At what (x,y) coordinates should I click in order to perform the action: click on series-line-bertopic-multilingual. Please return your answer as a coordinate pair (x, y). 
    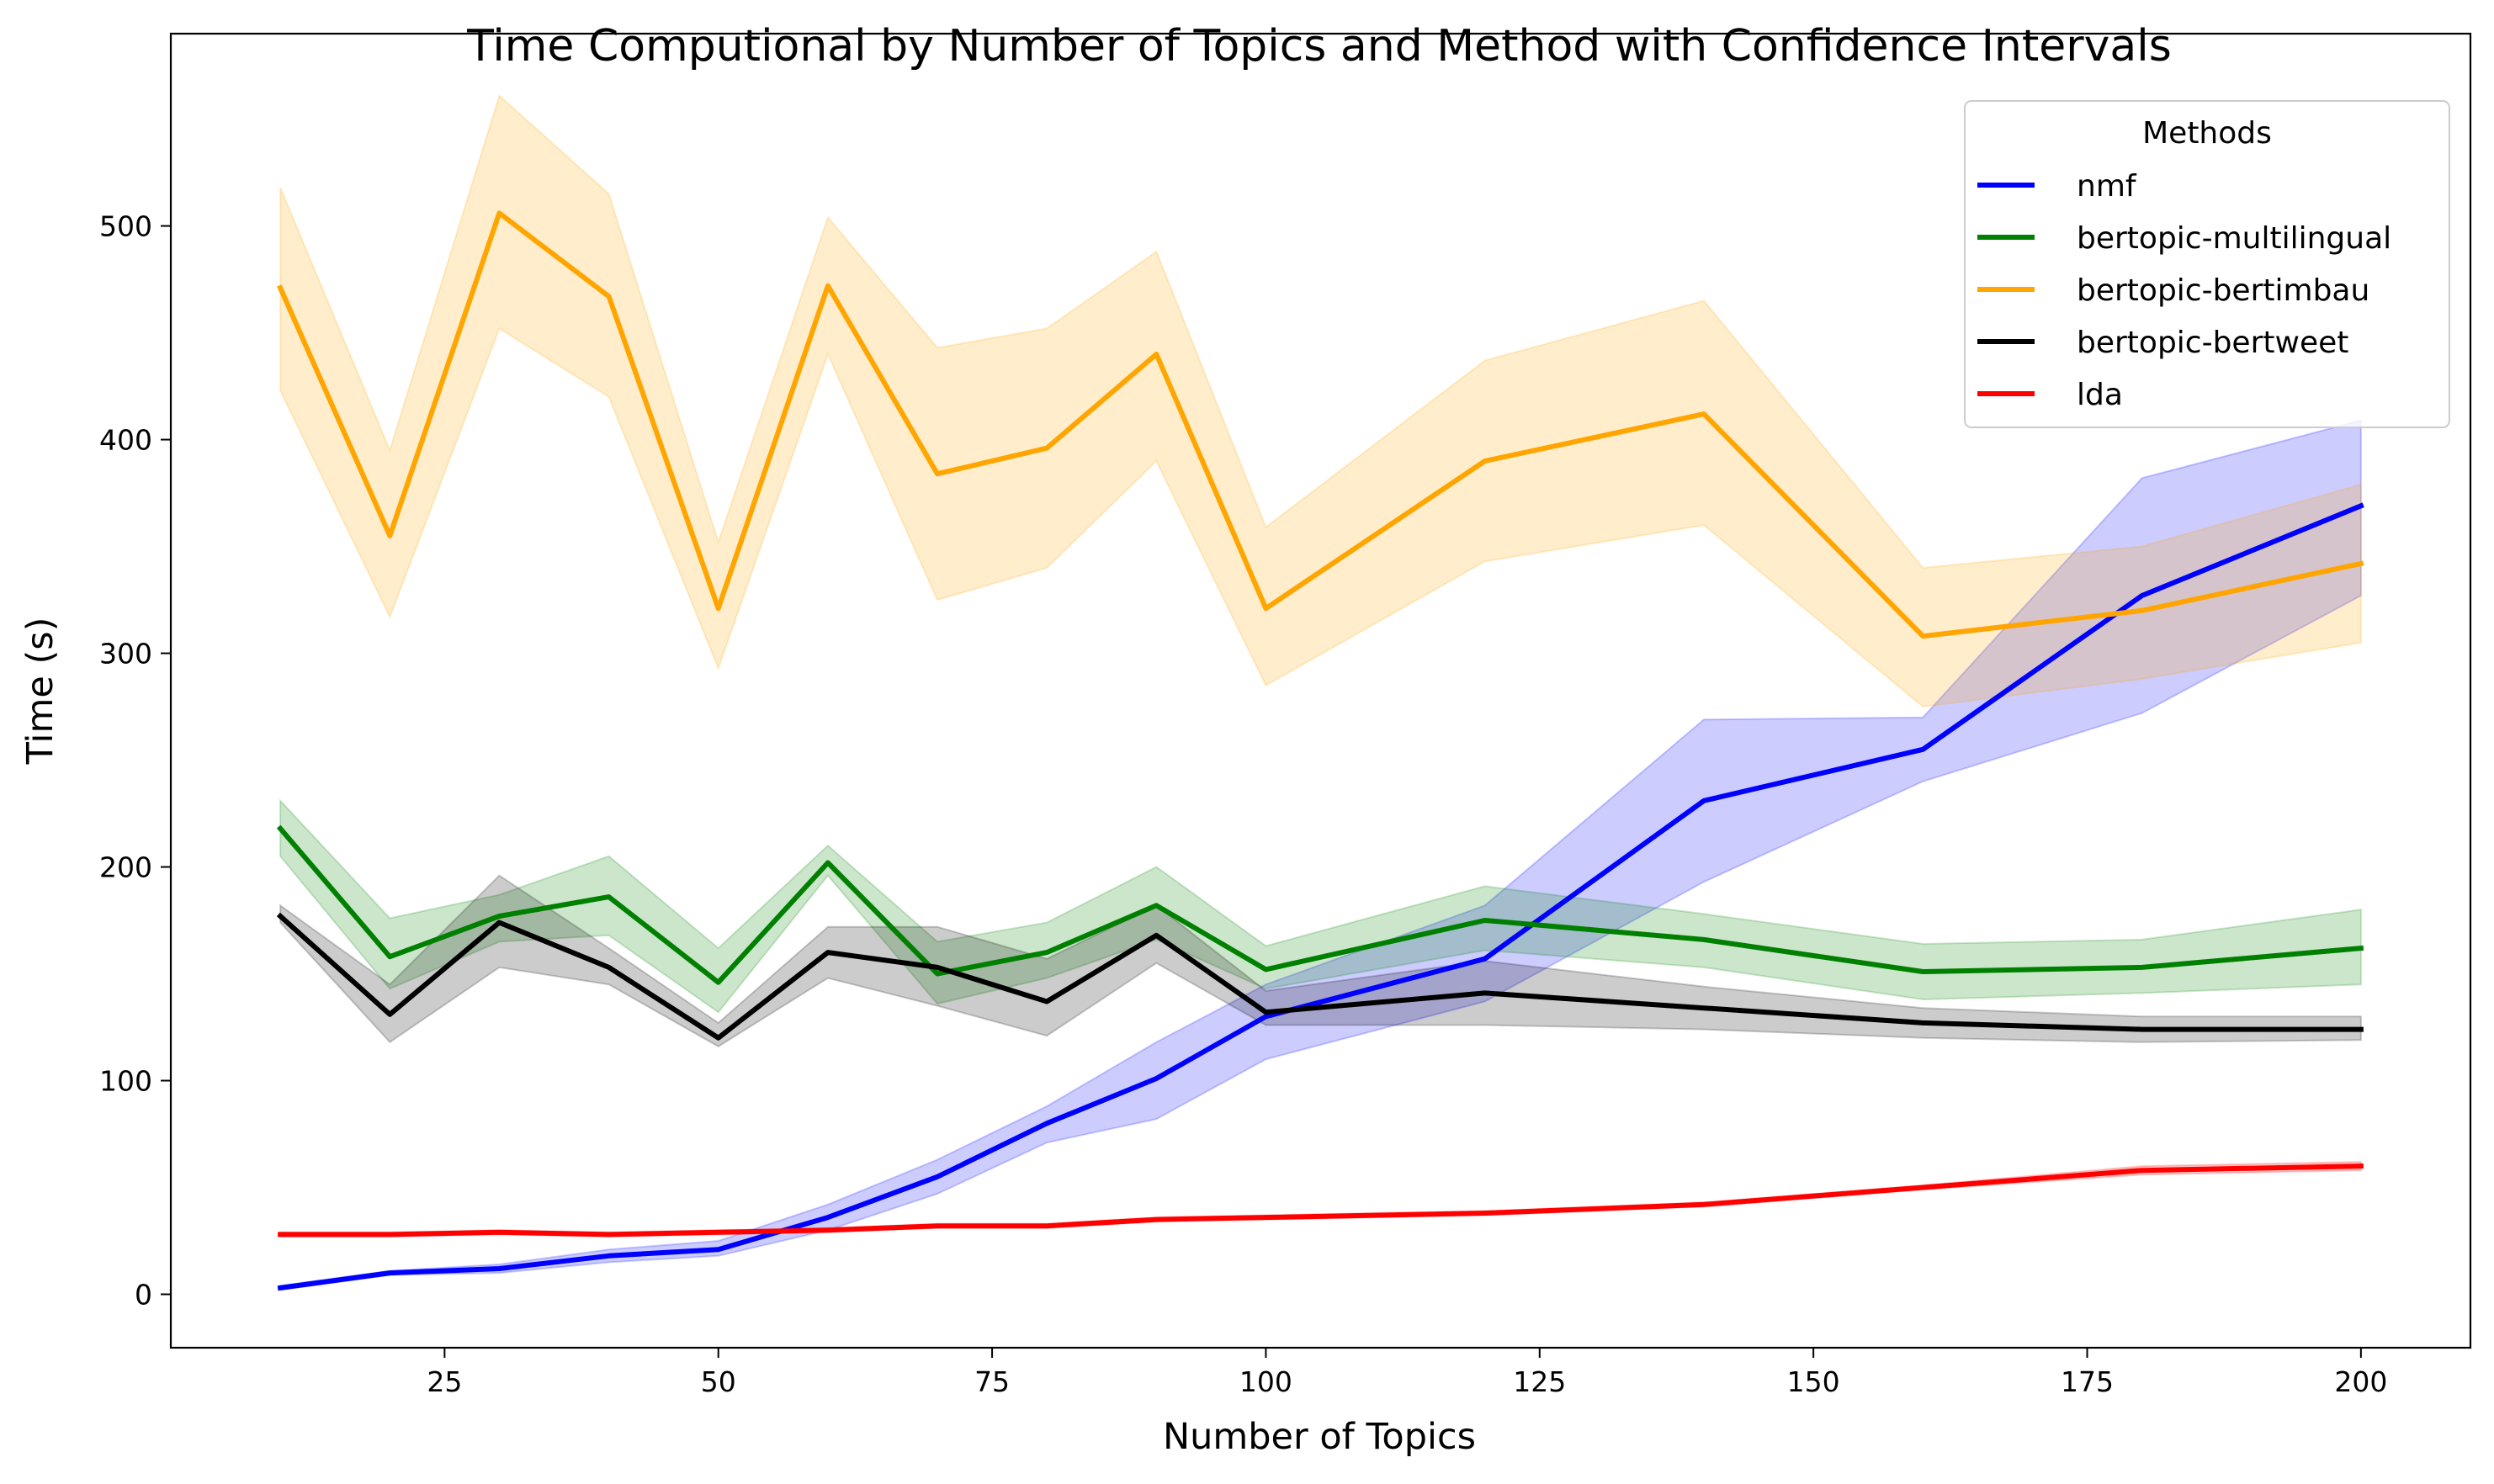
    Looking at the image, I should click on (1320, 904).